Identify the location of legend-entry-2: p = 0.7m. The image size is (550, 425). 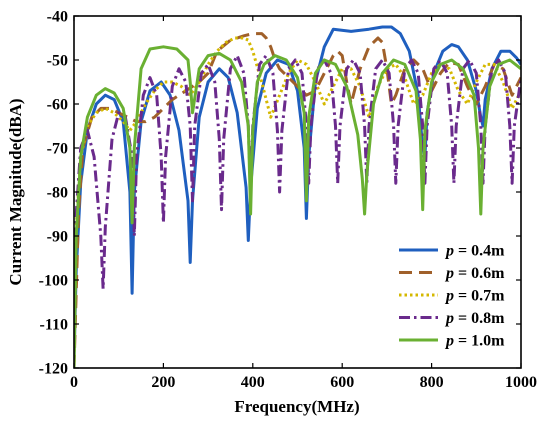
(474, 296).